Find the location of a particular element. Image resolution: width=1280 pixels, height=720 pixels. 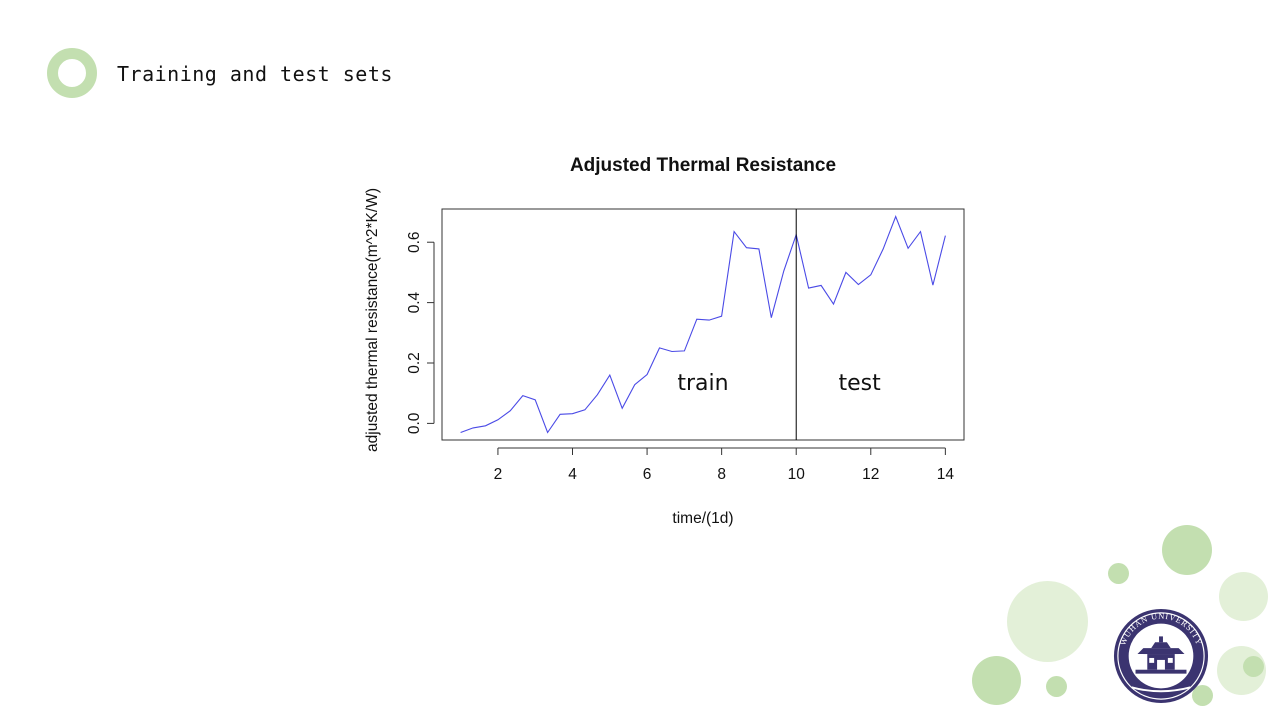

plot-marks: train test is located at coordinates (703, 324).